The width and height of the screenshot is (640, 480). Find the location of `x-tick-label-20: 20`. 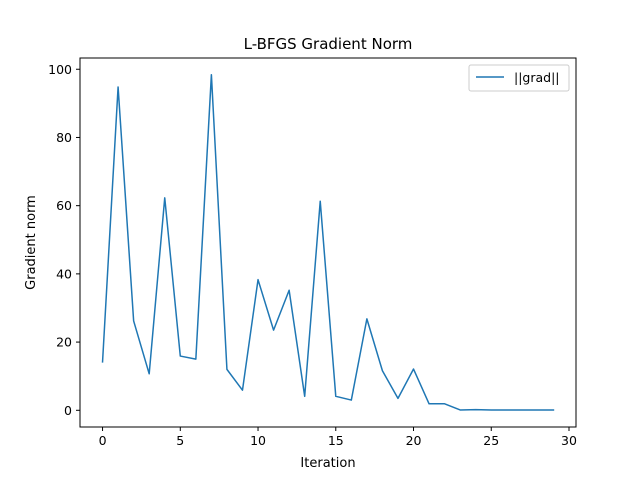

x-tick-label-20: 20 is located at coordinates (414, 440).